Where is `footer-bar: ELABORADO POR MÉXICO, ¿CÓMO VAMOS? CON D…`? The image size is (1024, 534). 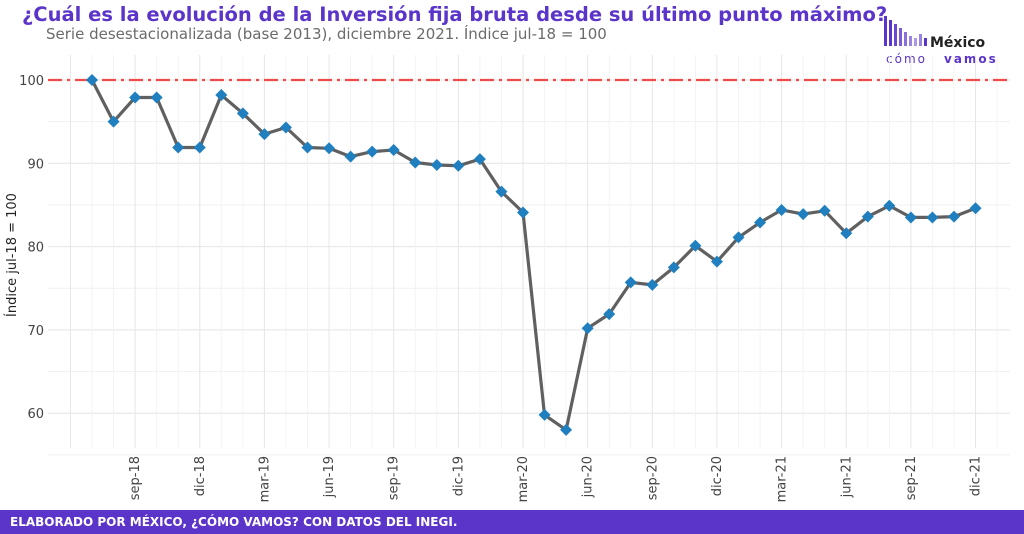 footer-bar: ELABORADO POR MÉXICO, ¿CÓMO VAMOS? CON D… is located at coordinates (512, 522).